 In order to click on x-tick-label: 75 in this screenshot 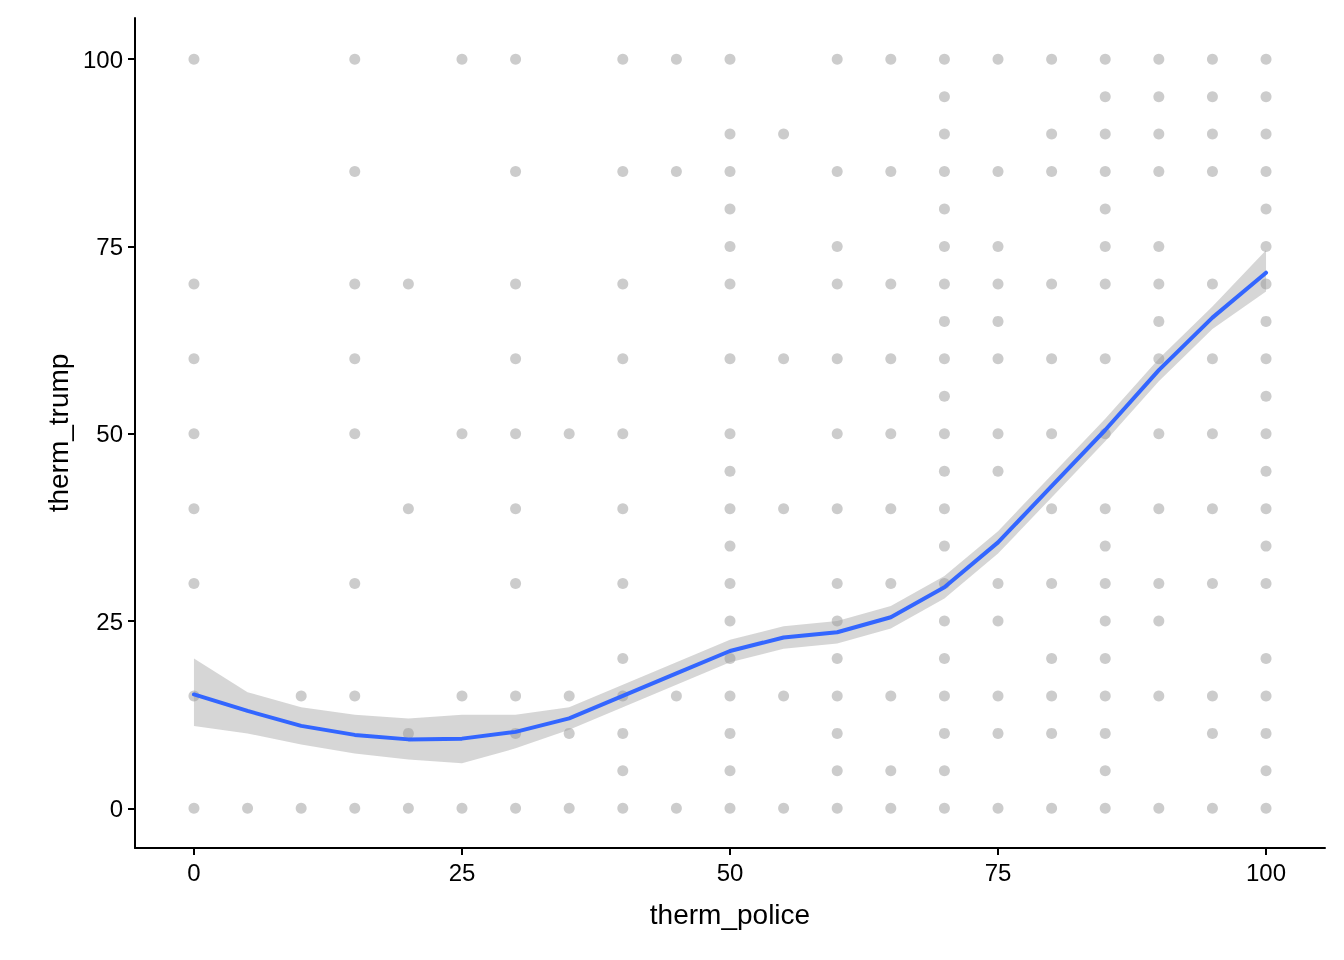, I will do `click(998, 872)`.